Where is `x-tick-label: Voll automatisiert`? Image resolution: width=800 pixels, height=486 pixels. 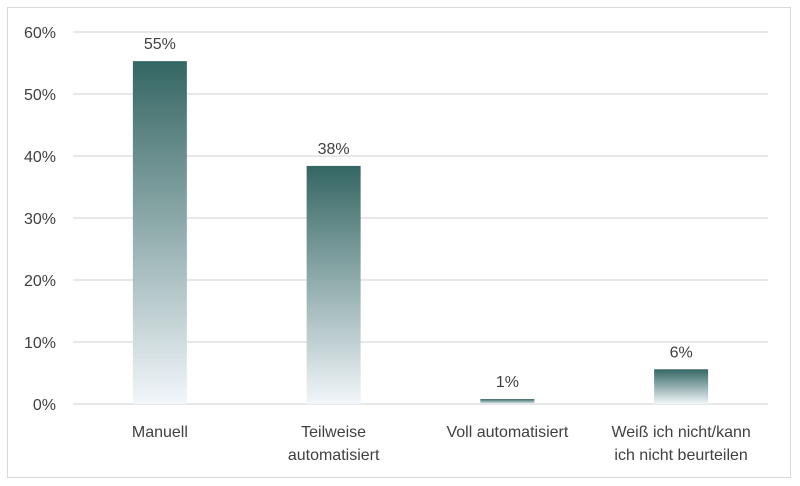 x-tick-label: Voll automatisiert is located at coordinates (507, 432).